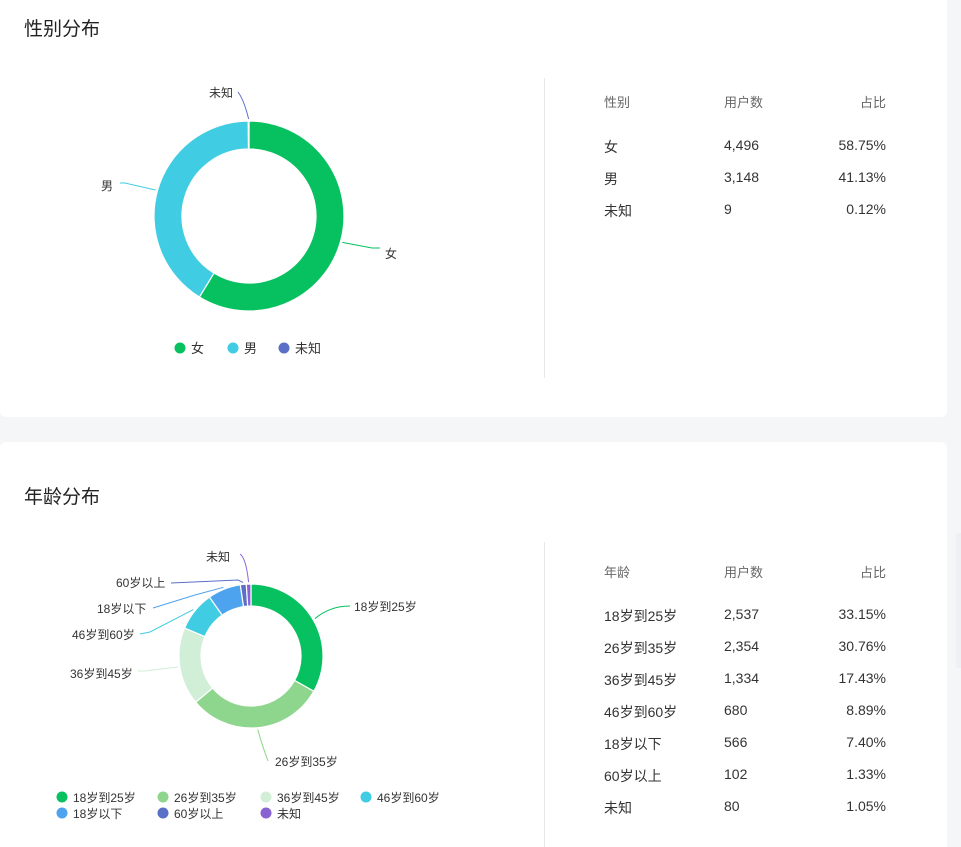  I want to click on scroll-handle, so click(958, 600).